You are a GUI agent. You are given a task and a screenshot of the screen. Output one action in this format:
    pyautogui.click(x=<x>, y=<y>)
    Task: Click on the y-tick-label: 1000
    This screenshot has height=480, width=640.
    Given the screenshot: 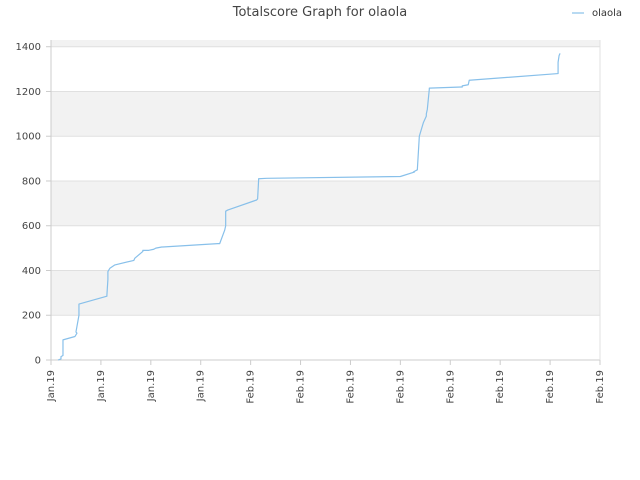 What is the action you would take?
    pyautogui.click(x=28, y=137)
    